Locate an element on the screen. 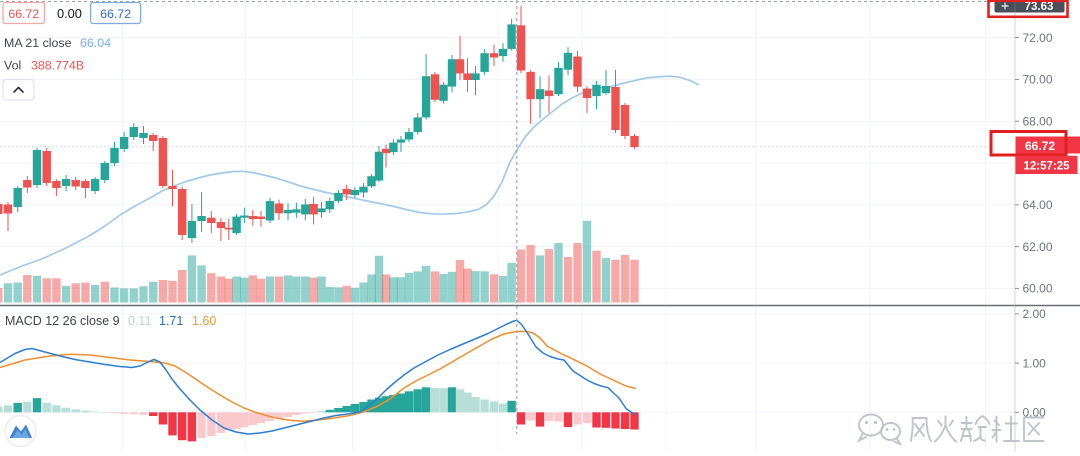 The width and height of the screenshot is (1080, 456). svg-text: 70.00 is located at coordinates (1038, 80).